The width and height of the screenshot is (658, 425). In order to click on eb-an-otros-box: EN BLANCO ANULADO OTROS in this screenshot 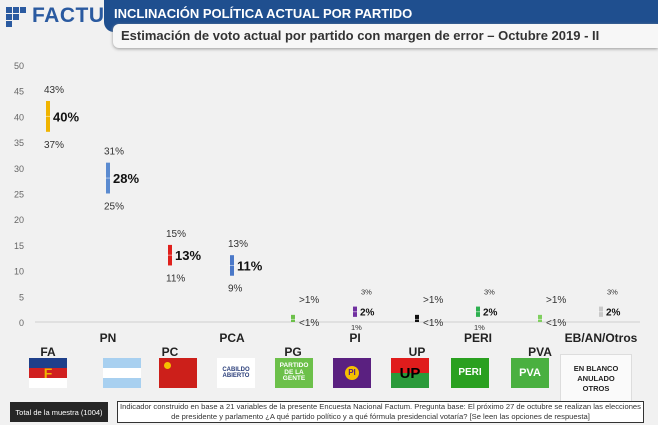, I will do `click(596, 379)`.